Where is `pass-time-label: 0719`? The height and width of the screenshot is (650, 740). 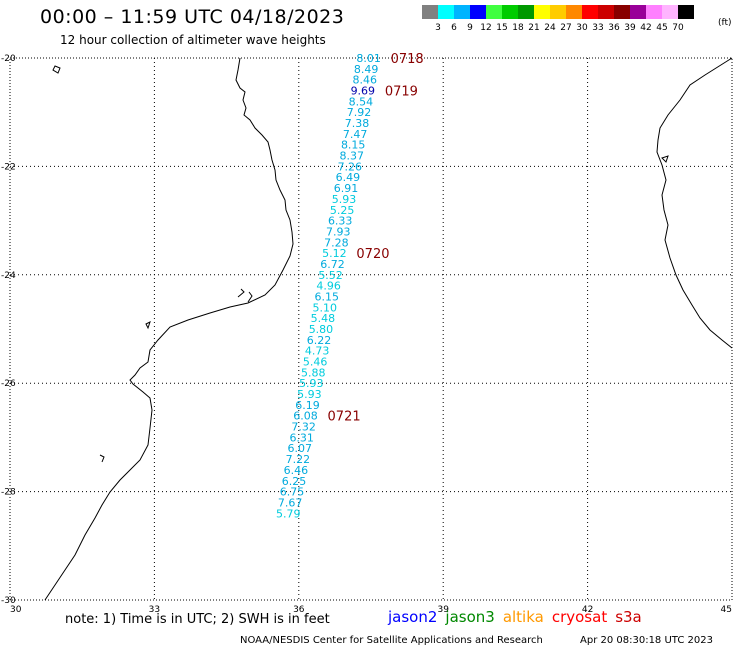
pass-time-label: 0719 is located at coordinates (401, 92).